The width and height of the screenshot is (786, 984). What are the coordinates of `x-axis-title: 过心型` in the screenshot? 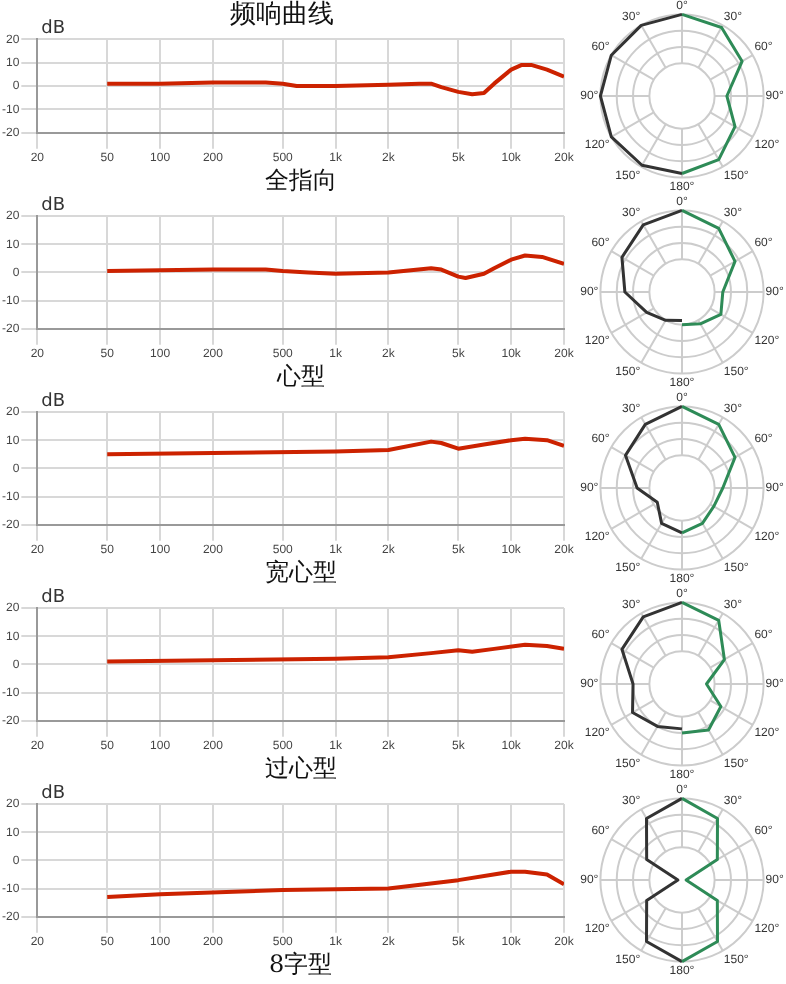 It's located at (300, 767).